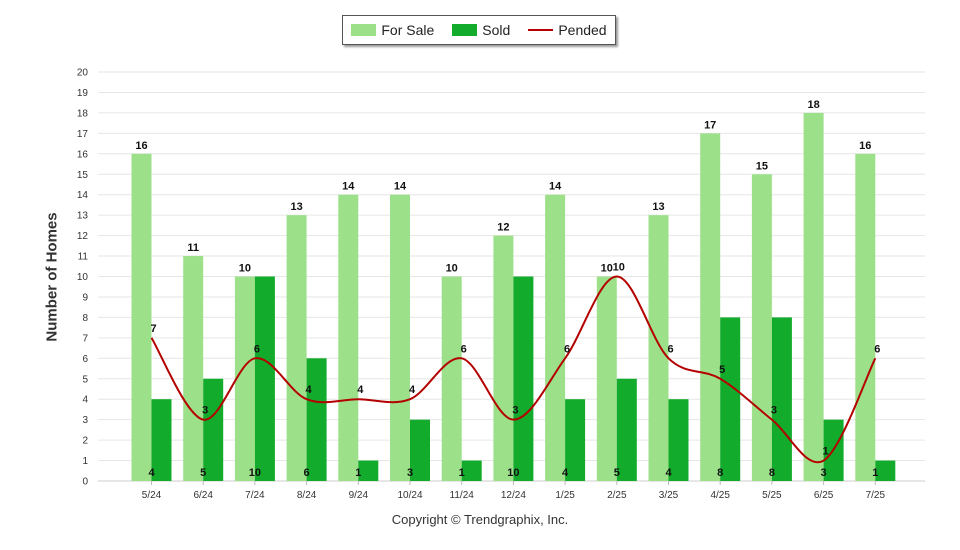  Describe the element at coordinates (85, 441) in the screenshot. I see `y-tick-label: 2` at that location.